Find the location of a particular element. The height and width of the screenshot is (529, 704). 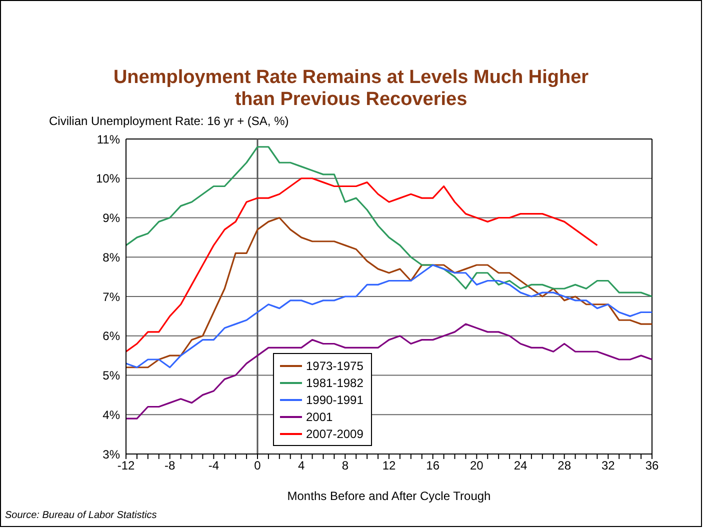

legend-label: 1973-1975 is located at coordinates (335, 365).